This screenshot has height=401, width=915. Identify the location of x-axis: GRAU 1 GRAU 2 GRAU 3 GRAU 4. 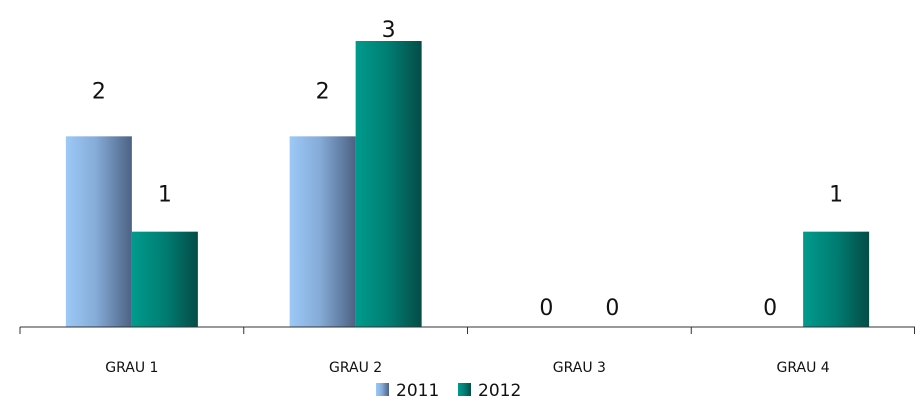
(467, 351).